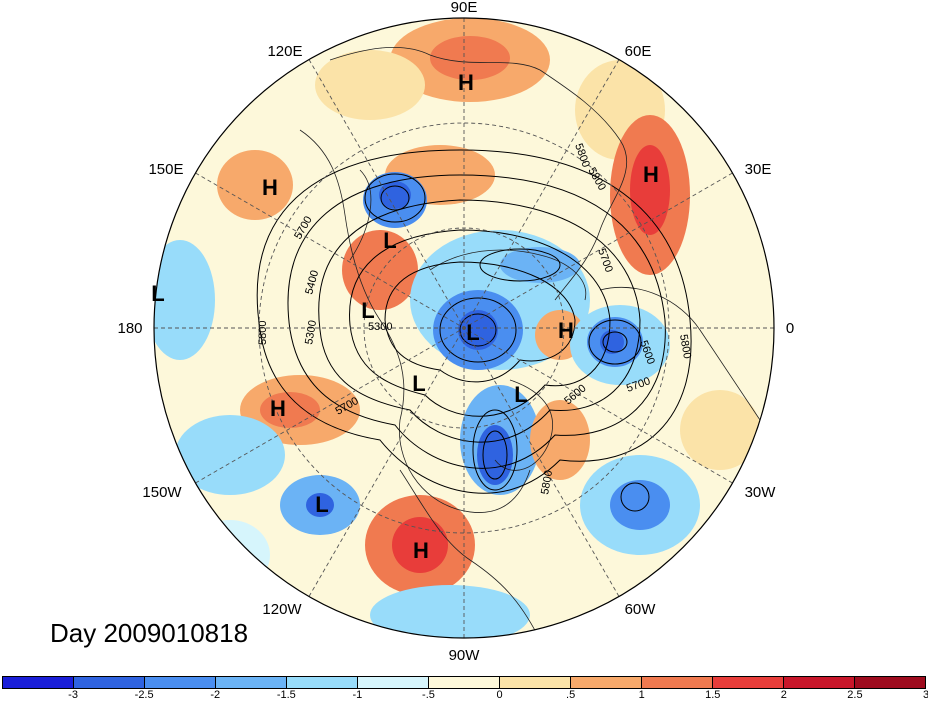 This screenshot has height=702, width=928. What do you see at coordinates (499, 695) in the screenshot?
I see `colorbar-tick-label: 0` at bounding box center [499, 695].